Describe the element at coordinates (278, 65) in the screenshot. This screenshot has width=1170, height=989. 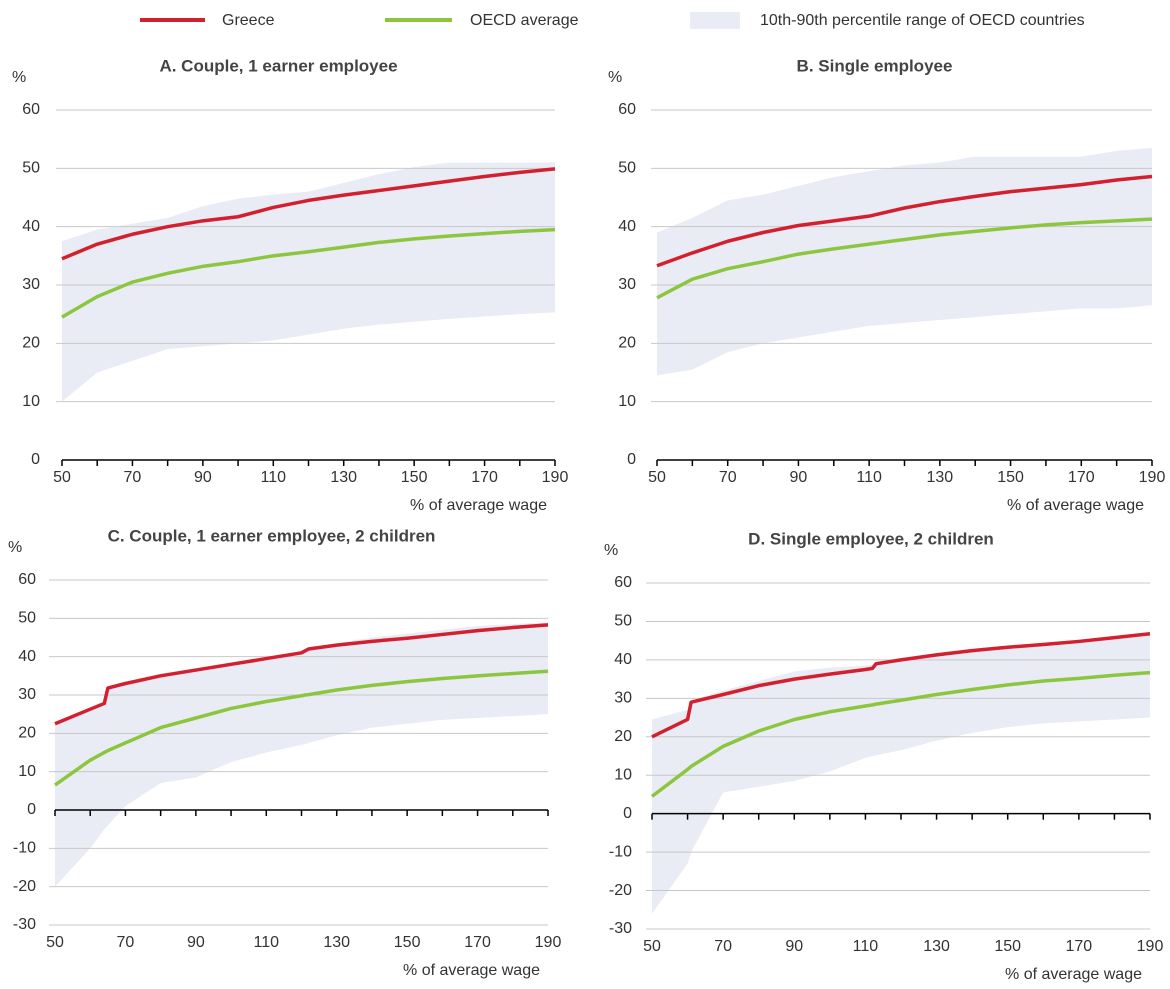
I see `chart-title: A. Couple, 1 earner employee` at that location.